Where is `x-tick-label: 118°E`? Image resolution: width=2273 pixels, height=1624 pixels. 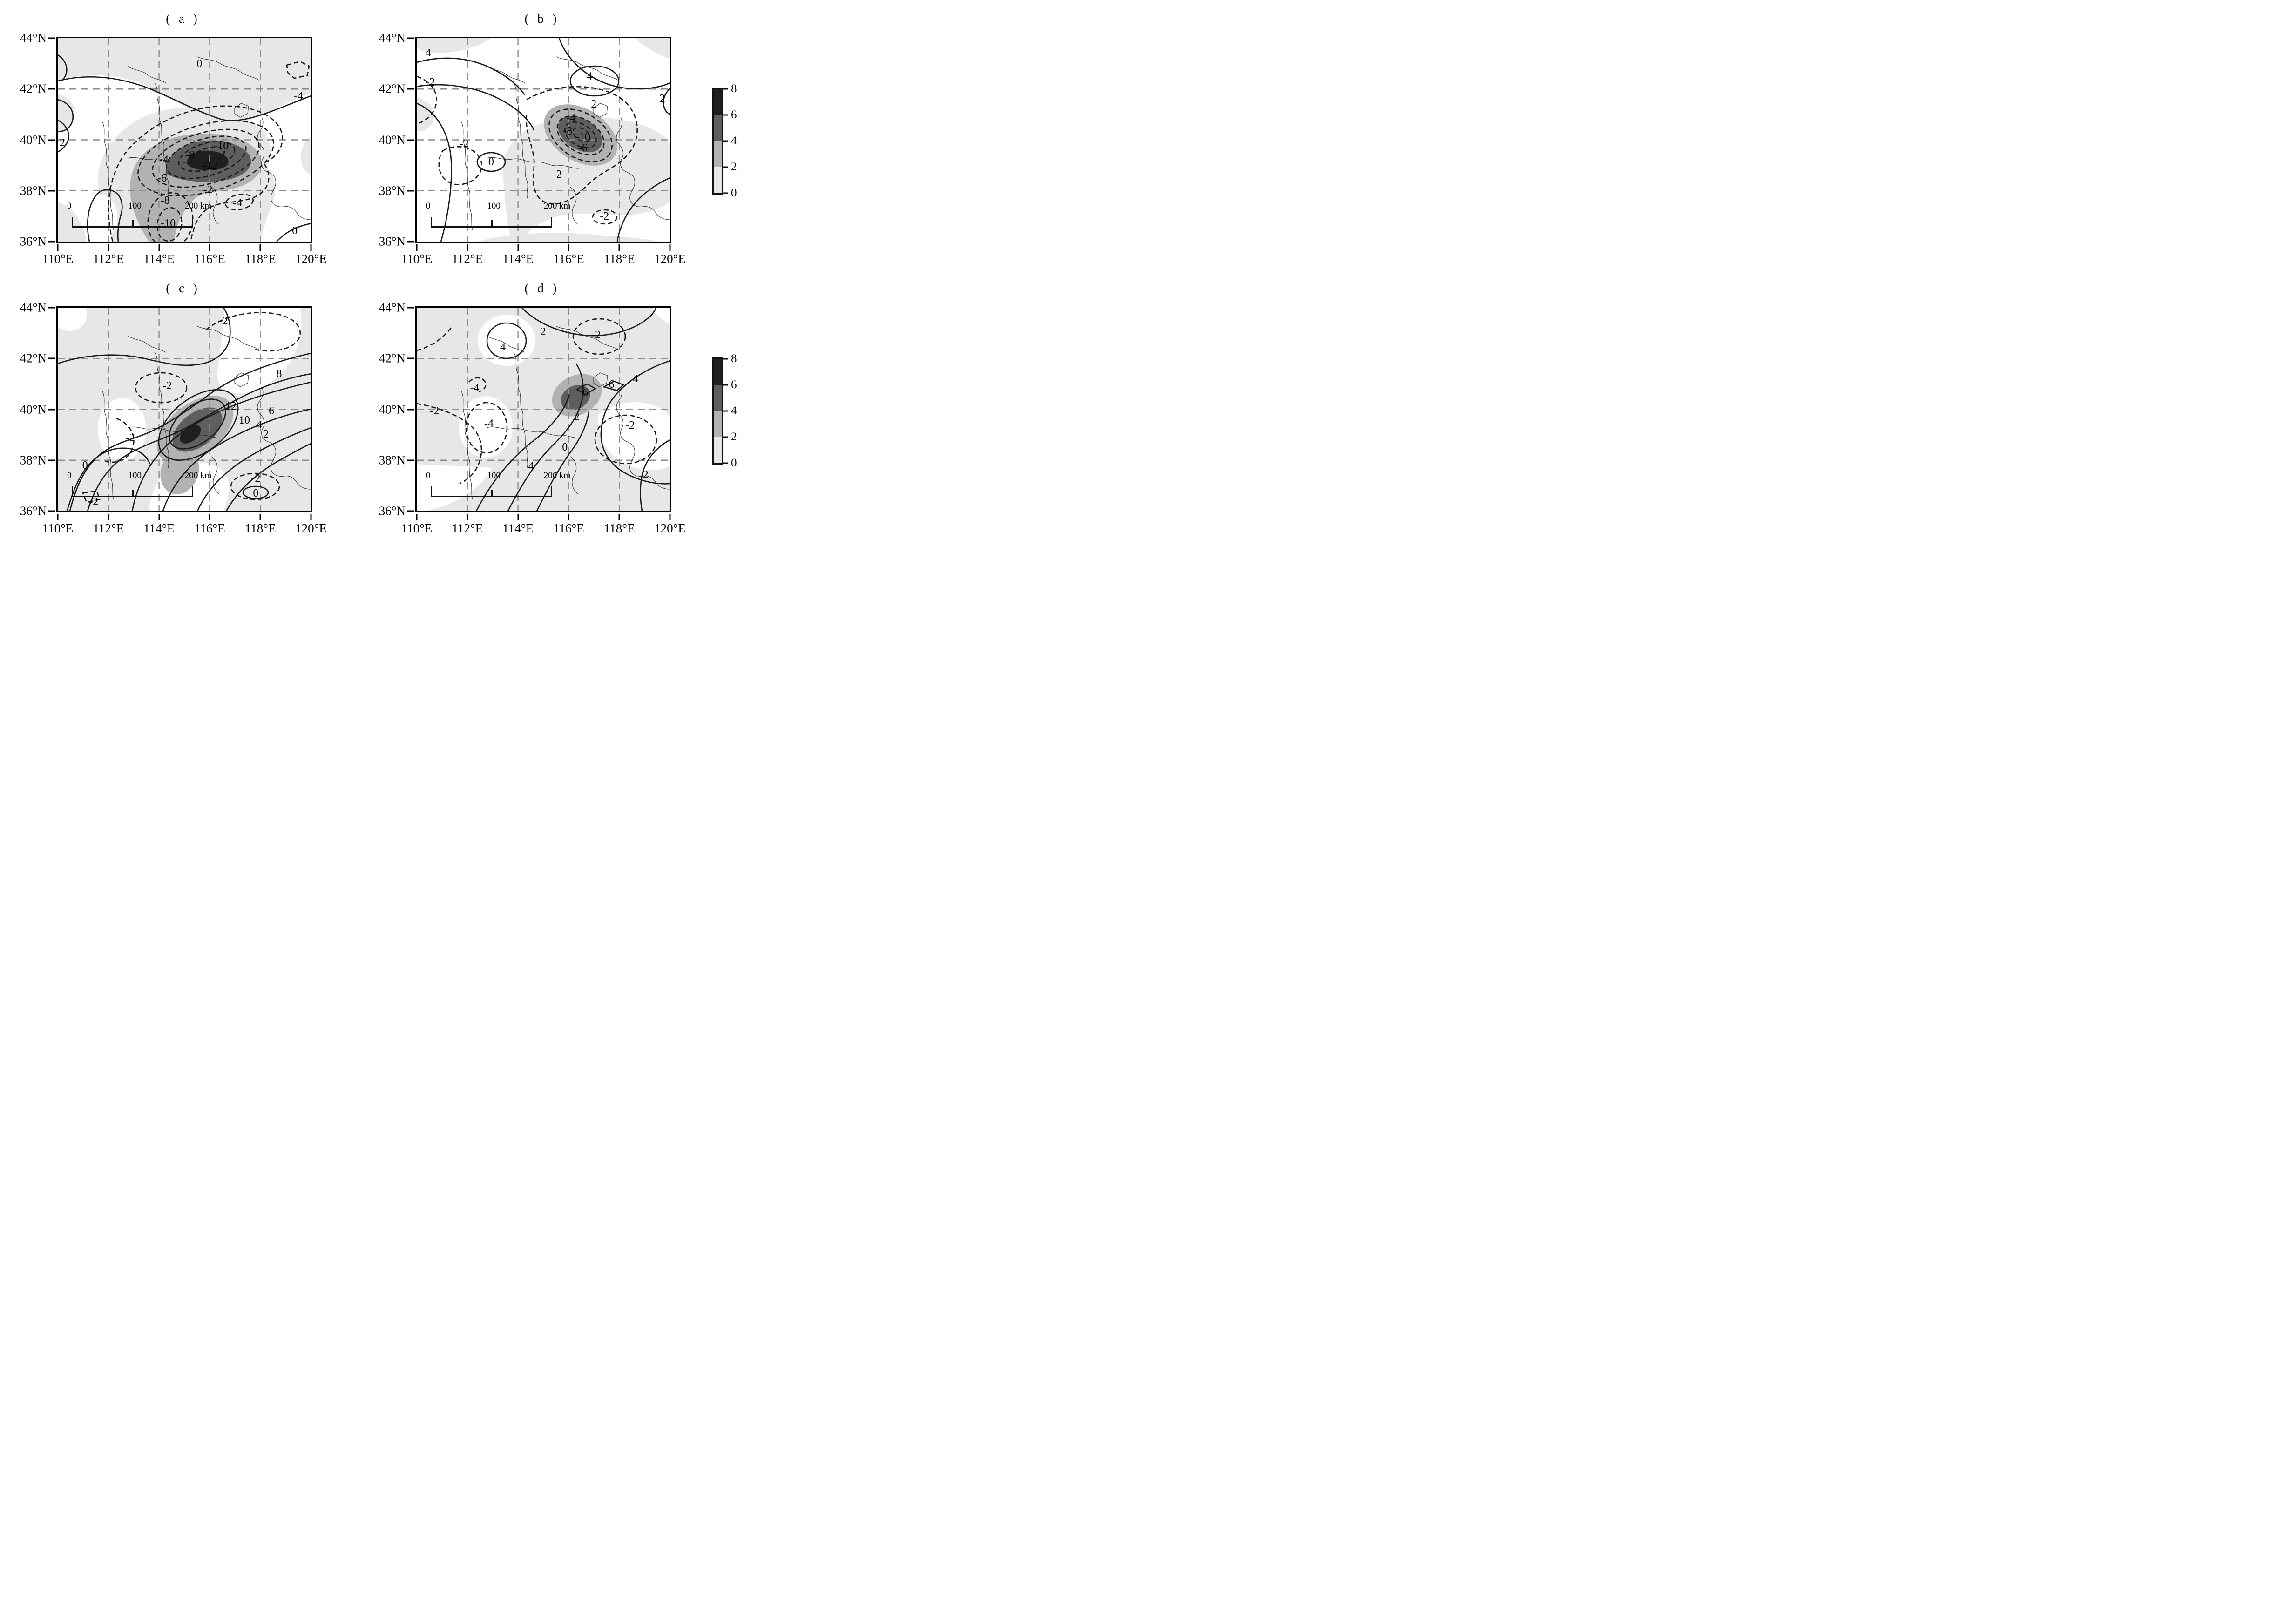
x-tick-label: 118°E is located at coordinates (619, 528).